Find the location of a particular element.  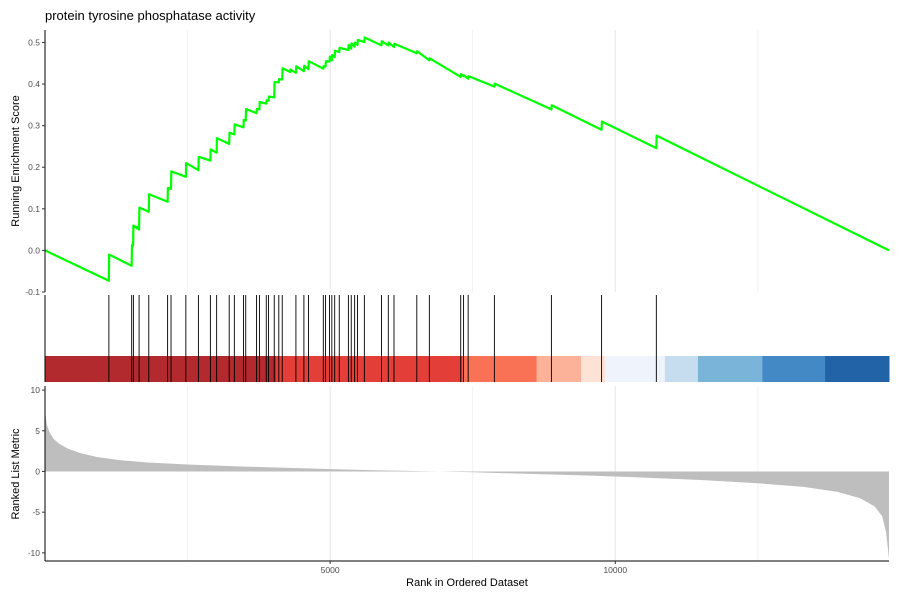

y-tick-label-enrichment: 0.5 is located at coordinates (34, 42).